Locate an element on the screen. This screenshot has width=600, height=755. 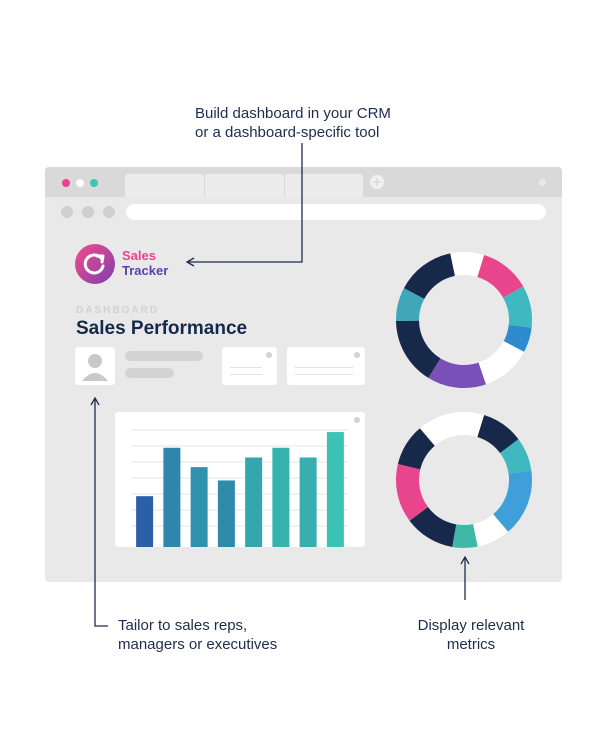
callout-line: Display relevant is located at coordinates (471, 625).